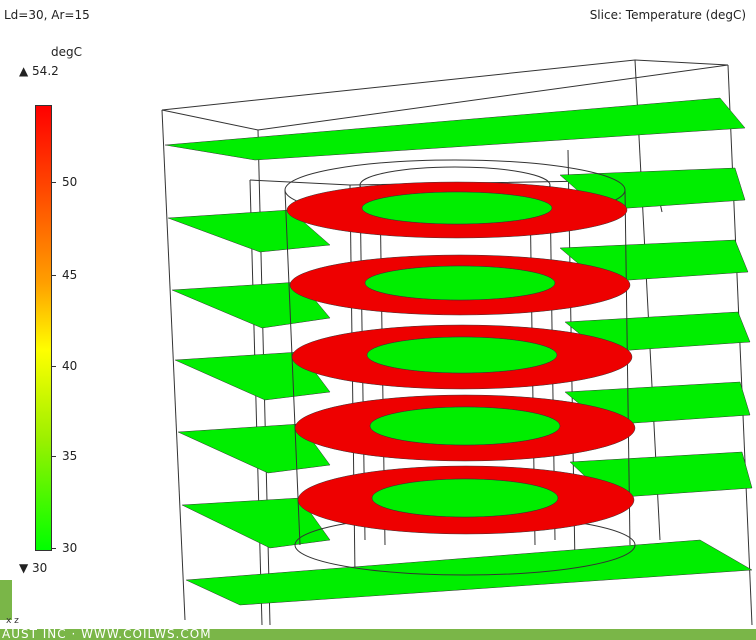 The image size is (756, 640). Describe the element at coordinates (66, 52) in the screenshot. I see `colorbar-unit: degC` at that location.